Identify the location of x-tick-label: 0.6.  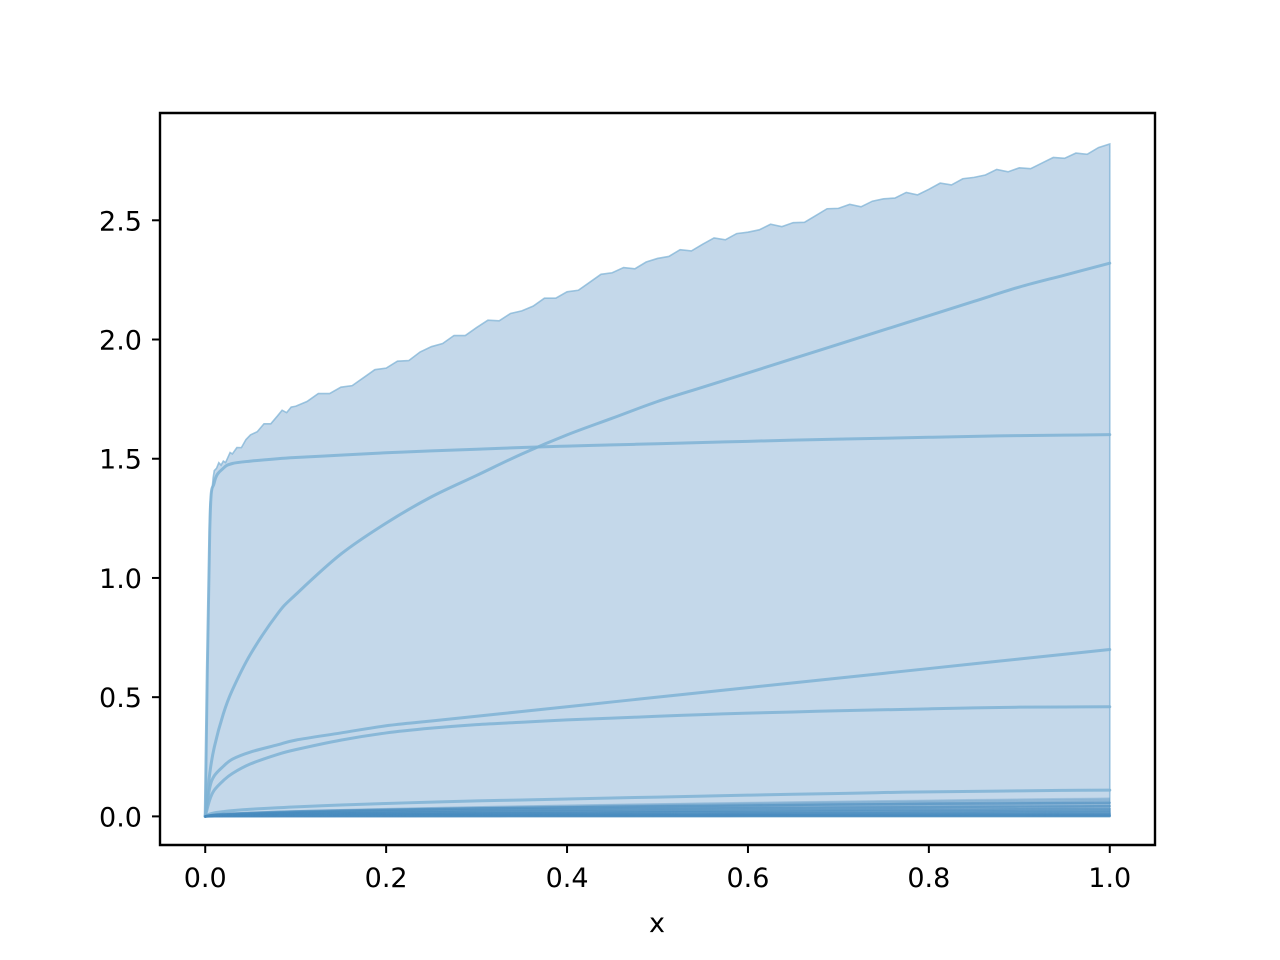
(747, 878).